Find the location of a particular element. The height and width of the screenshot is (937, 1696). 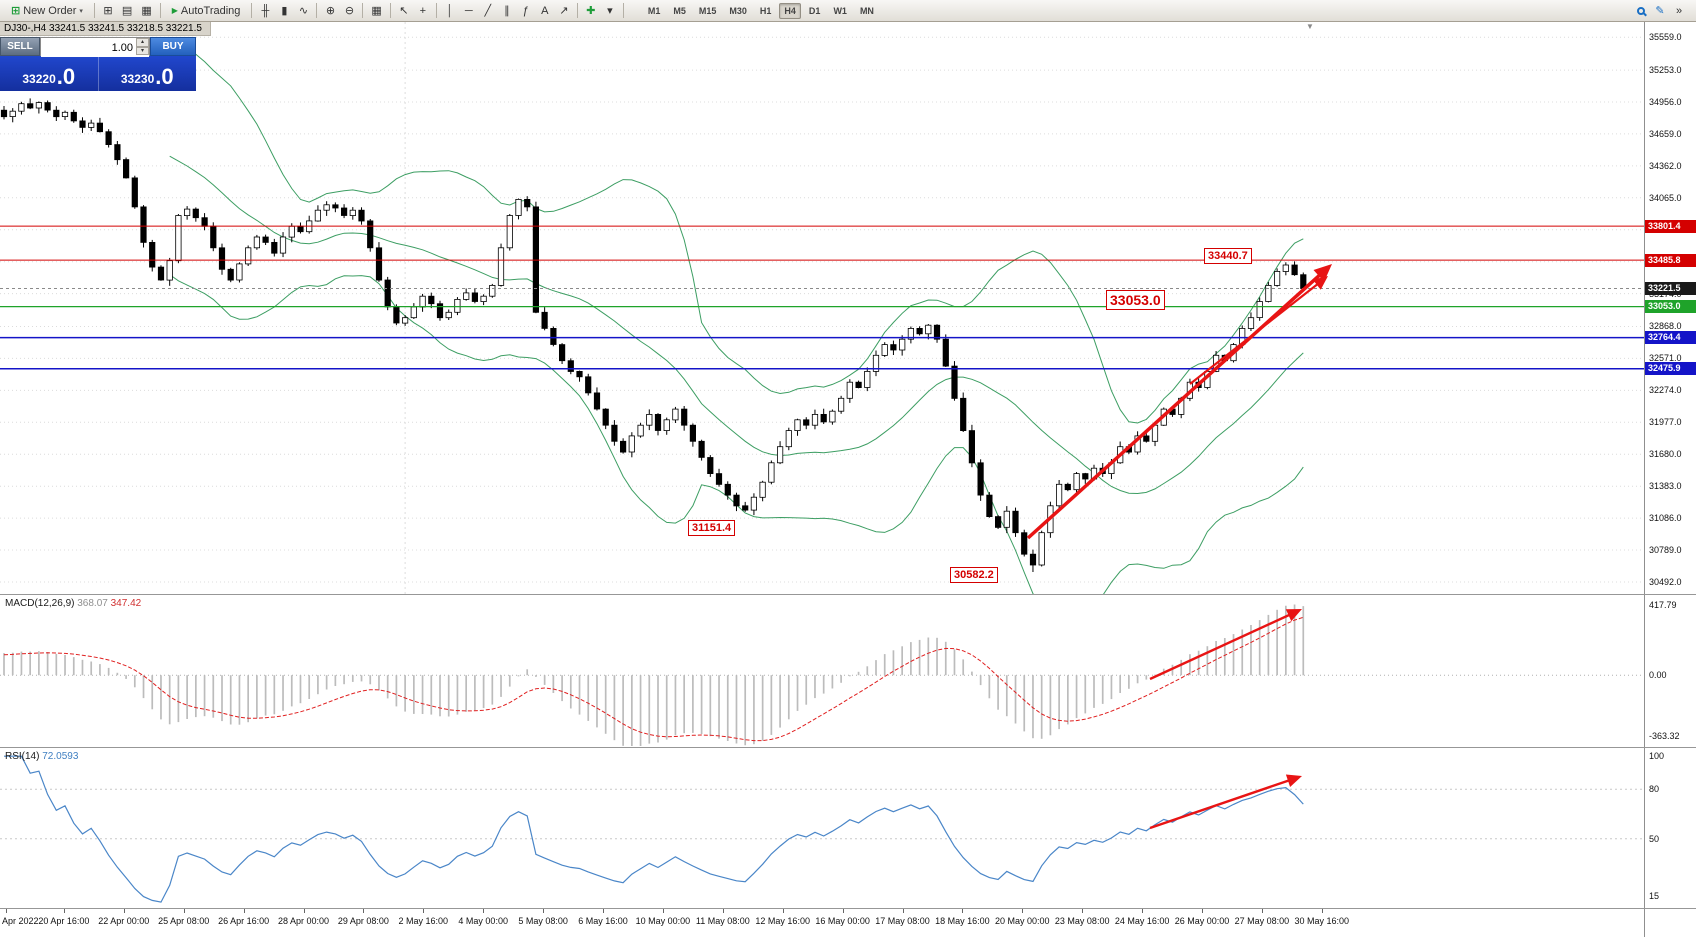

timeframe-m15: M15 is located at coordinates (708, 11).